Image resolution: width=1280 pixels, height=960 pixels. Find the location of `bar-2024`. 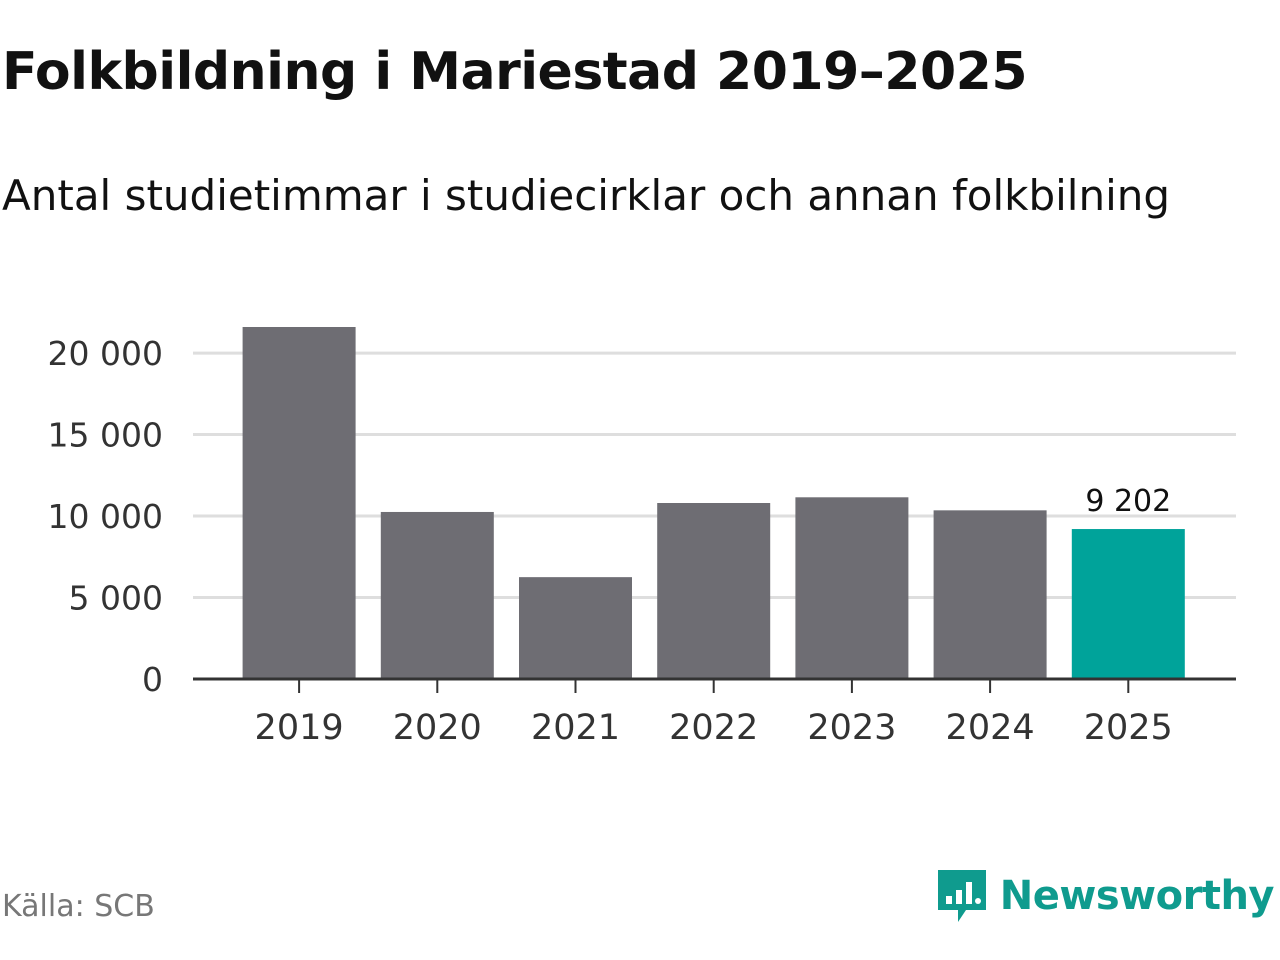

bar-2024 is located at coordinates (990, 594).